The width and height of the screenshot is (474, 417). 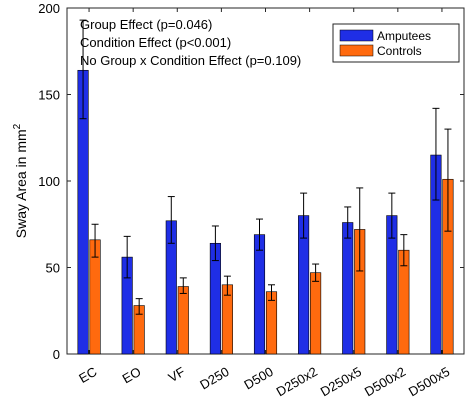 What do you see at coordinates (155, 42) in the screenshot?
I see `annotation-condition-effect: Condition Effect (p<0.001)` at bounding box center [155, 42].